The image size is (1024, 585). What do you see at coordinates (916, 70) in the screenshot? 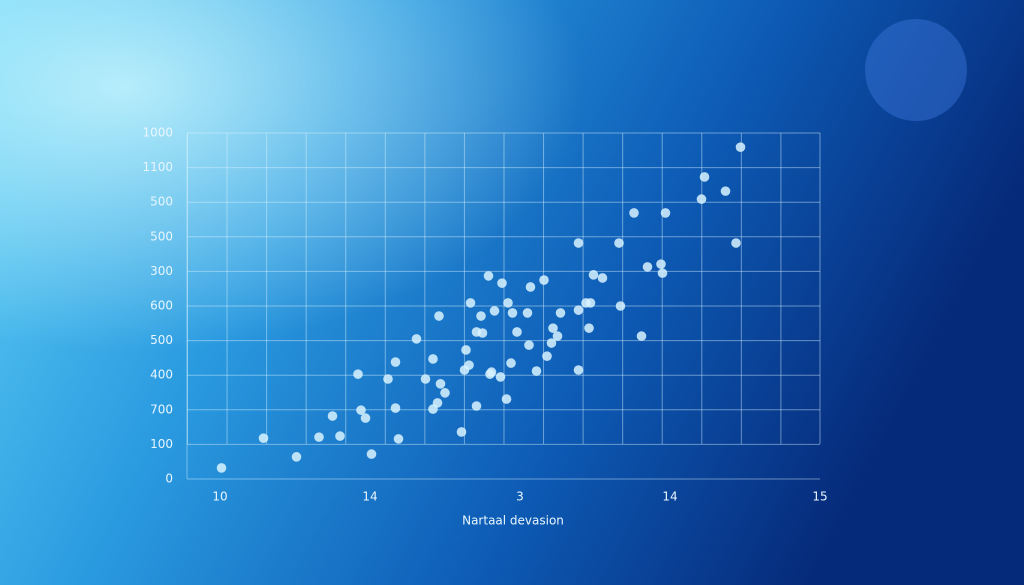
I see `decor-circle` at bounding box center [916, 70].